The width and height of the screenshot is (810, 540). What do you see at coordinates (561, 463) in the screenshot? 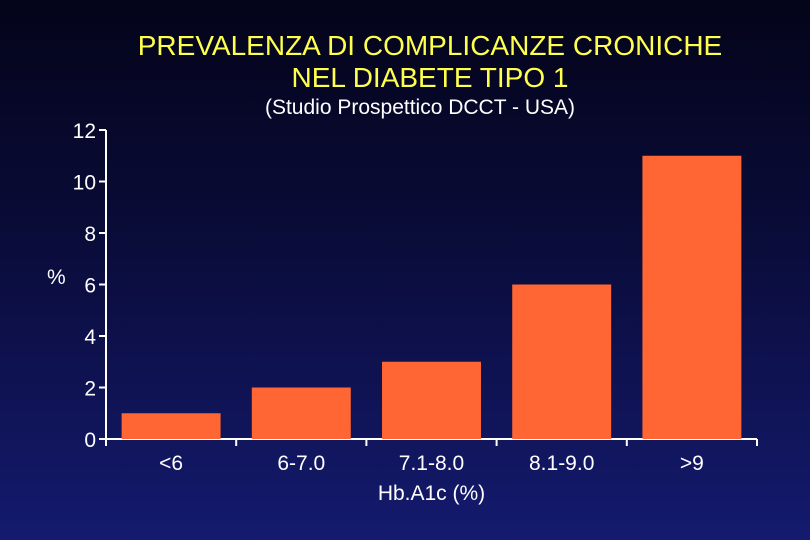
I see `x-tick-label: 8.1-9.0` at bounding box center [561, 463].